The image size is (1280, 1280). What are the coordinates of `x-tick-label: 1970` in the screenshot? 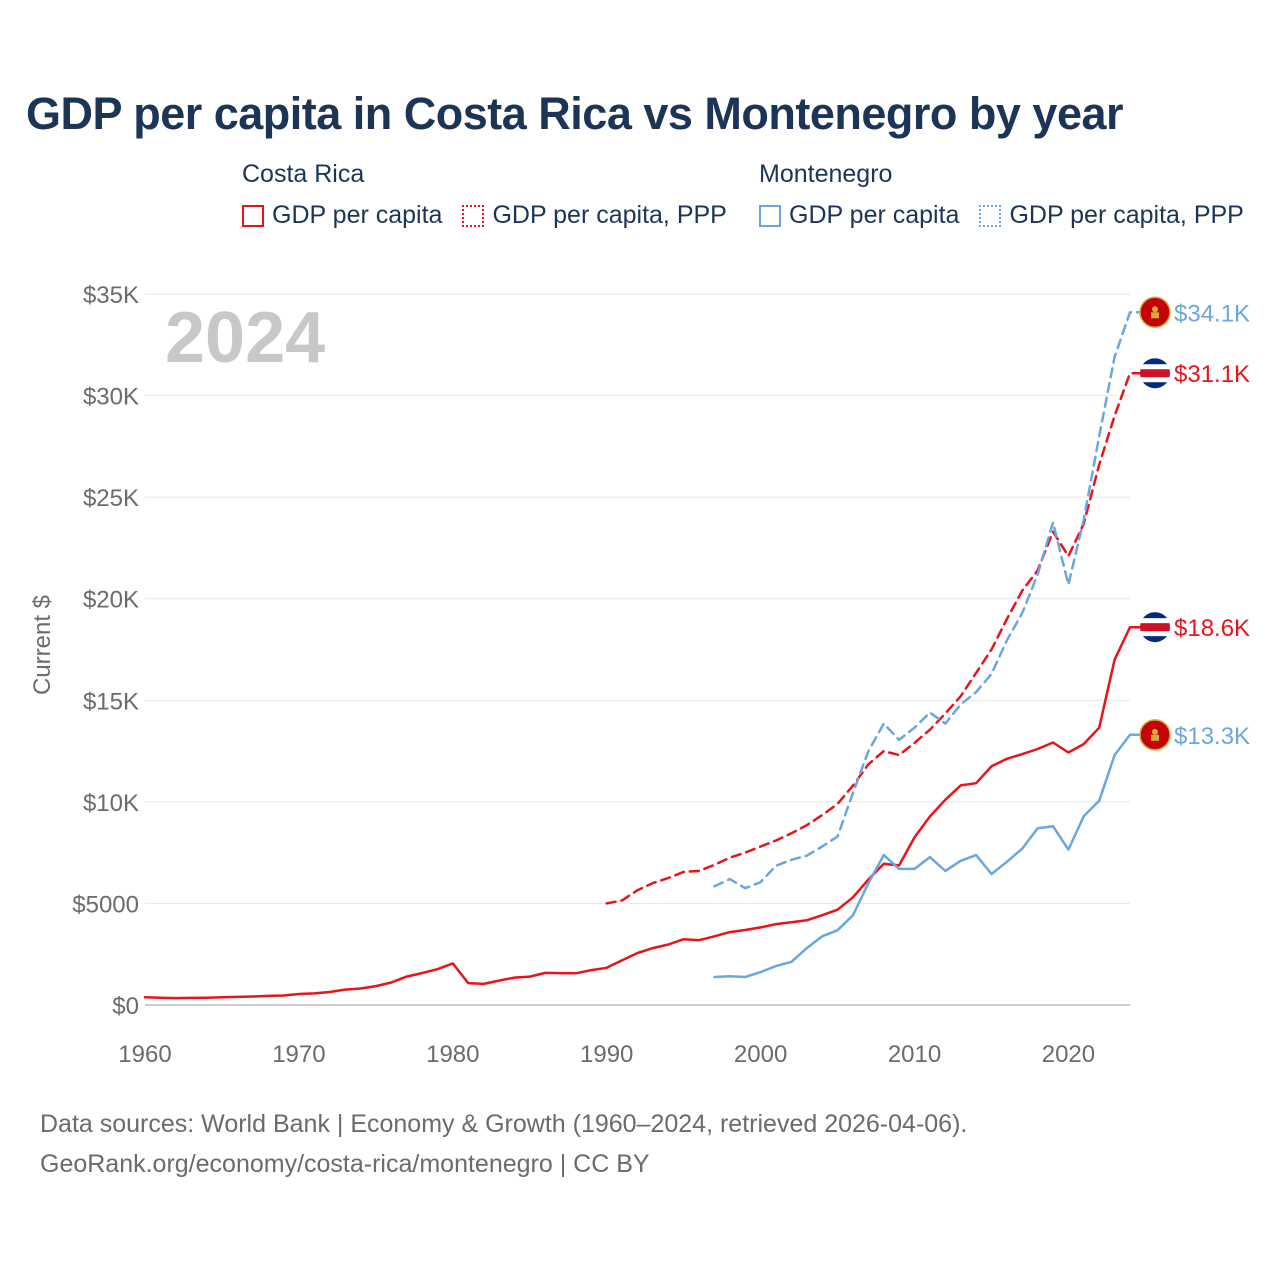 It's located at (298, 1054).